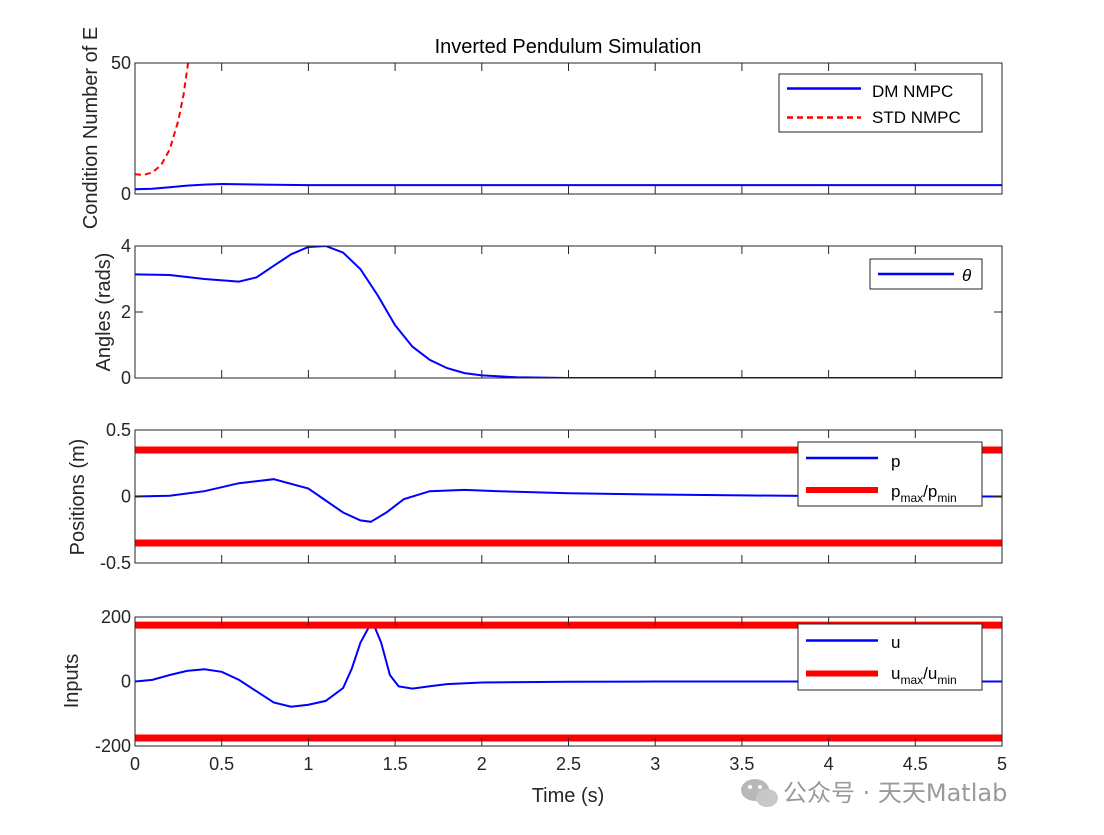 The height and width of the screenshot is (835, 1104). Describe the element at coordinates (967, 275) in the screenshot. I see `legend-label-theta: θ` at that location.